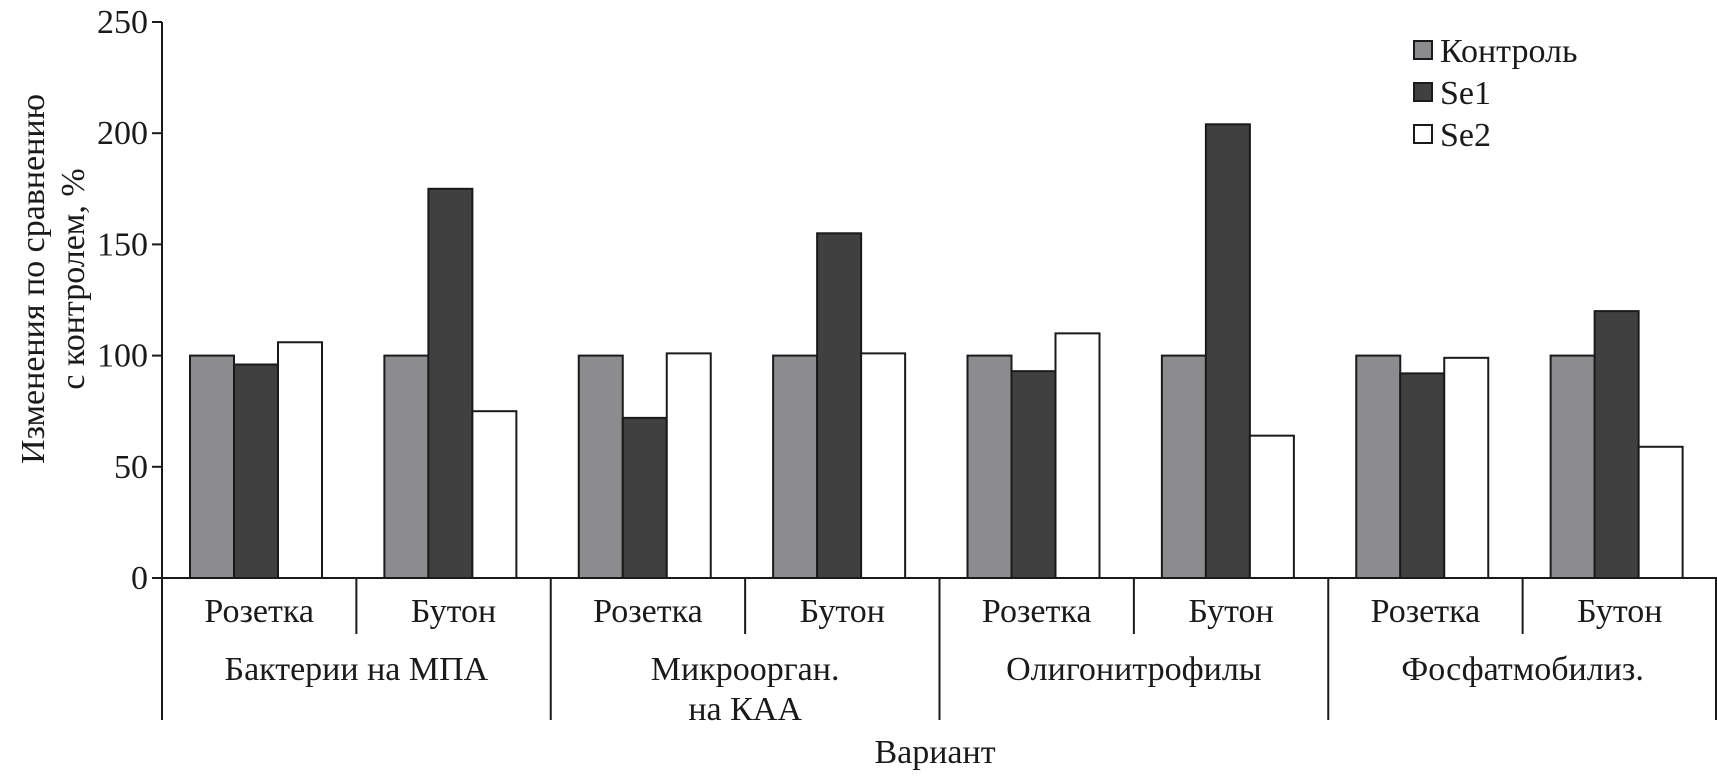 This screenshot has width=1717, height=779. What do you see at coordinates (122, 244) in the screenshot?
I see `y-tick-label: 150` at bounding box center [122, 244].